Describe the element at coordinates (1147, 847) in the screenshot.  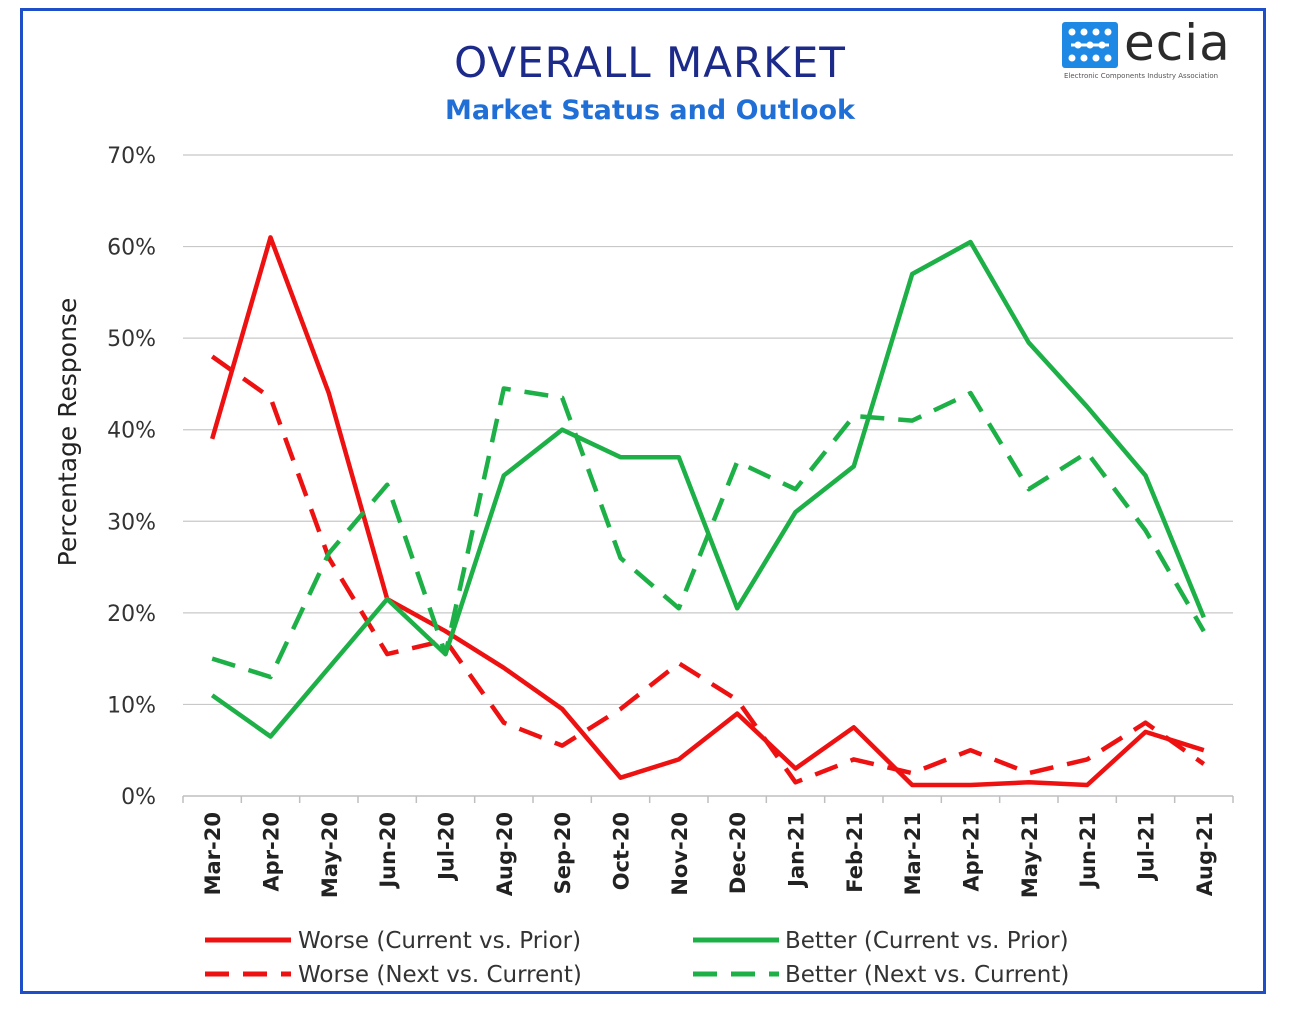
I see `x-tick-label: Jul-21` at that location.